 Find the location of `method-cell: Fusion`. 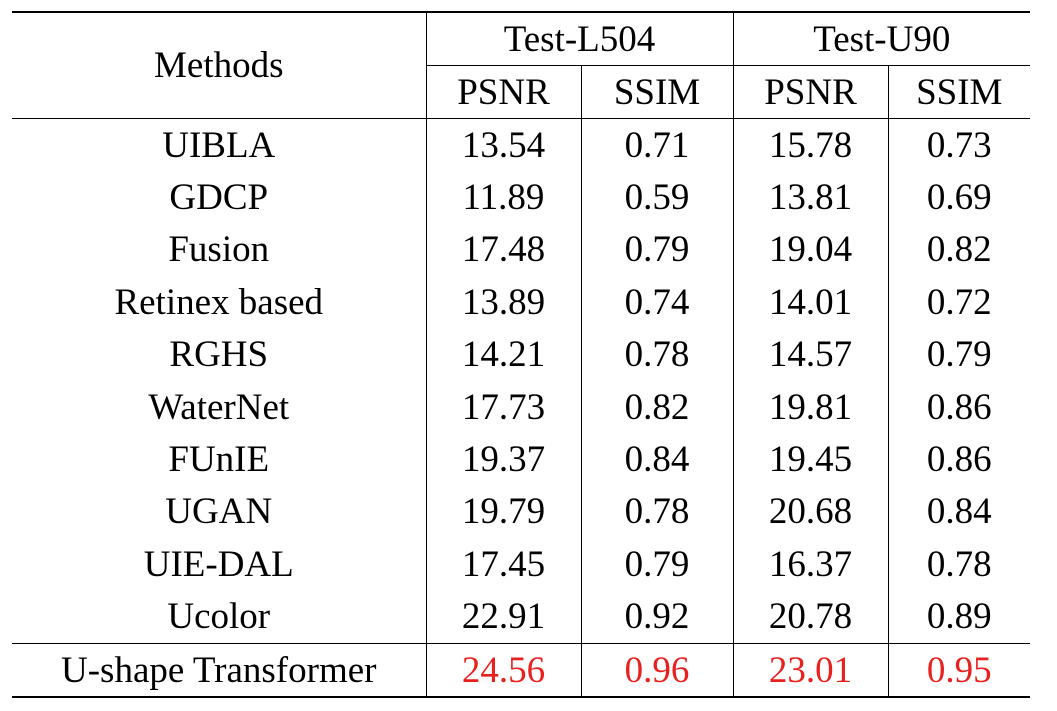

method-cell: Fusion is located at coordinates (219, 250).